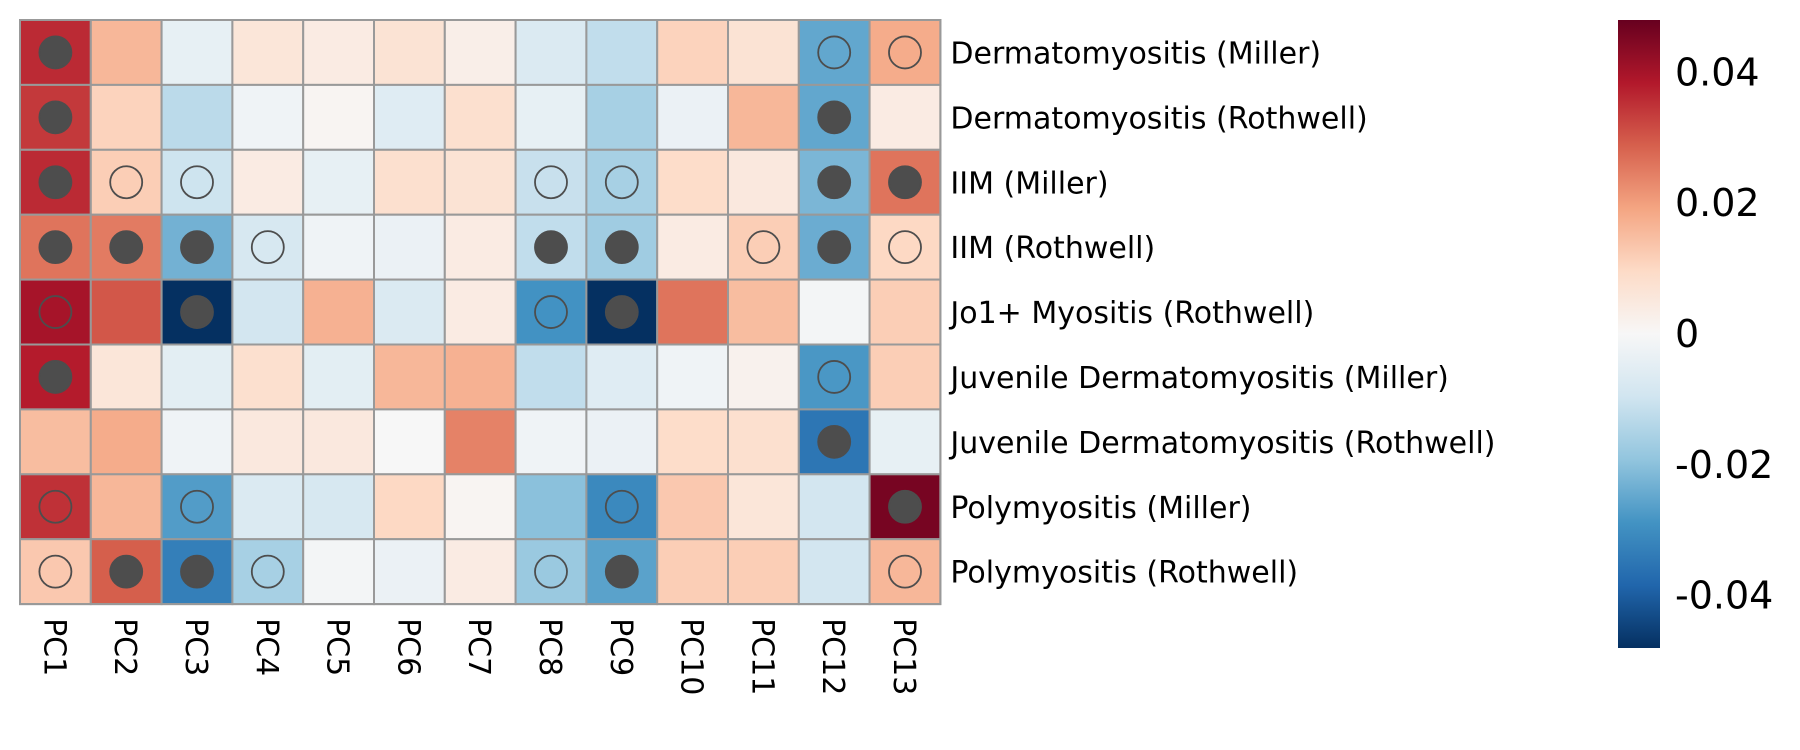 The width and height of the screenshot is (1800, 750). What do you see at coordinates (407, 647) in the screenshot?
I see `column-label: PC6` at bounding box center [407, 647].